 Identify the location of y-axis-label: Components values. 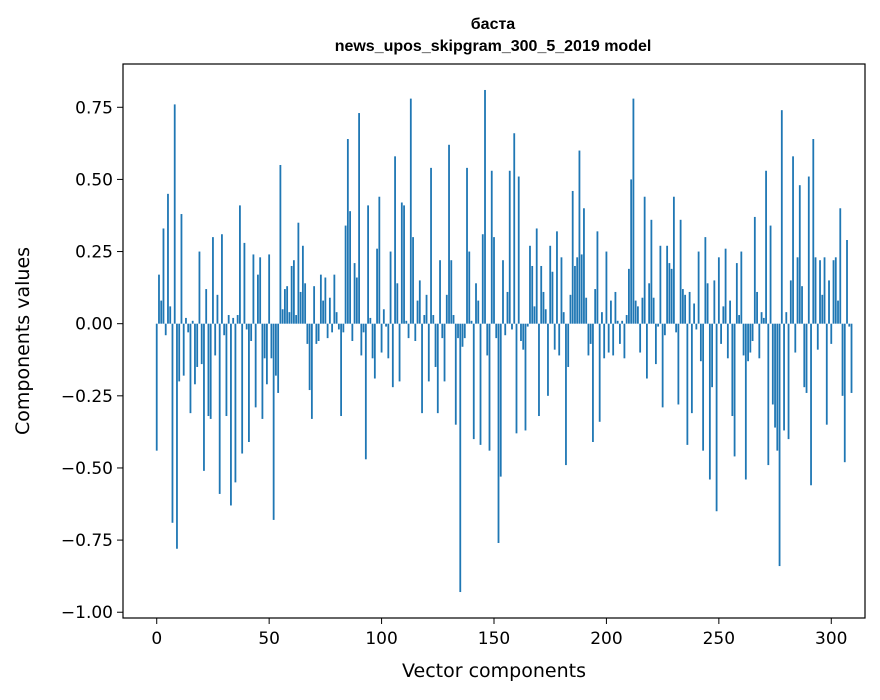
(23, 341).